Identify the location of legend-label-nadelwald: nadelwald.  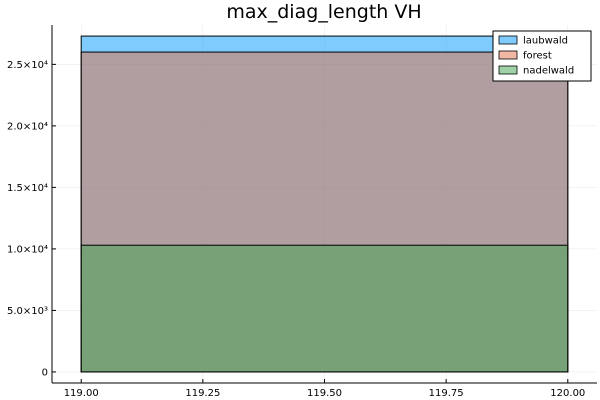
(548, 71).